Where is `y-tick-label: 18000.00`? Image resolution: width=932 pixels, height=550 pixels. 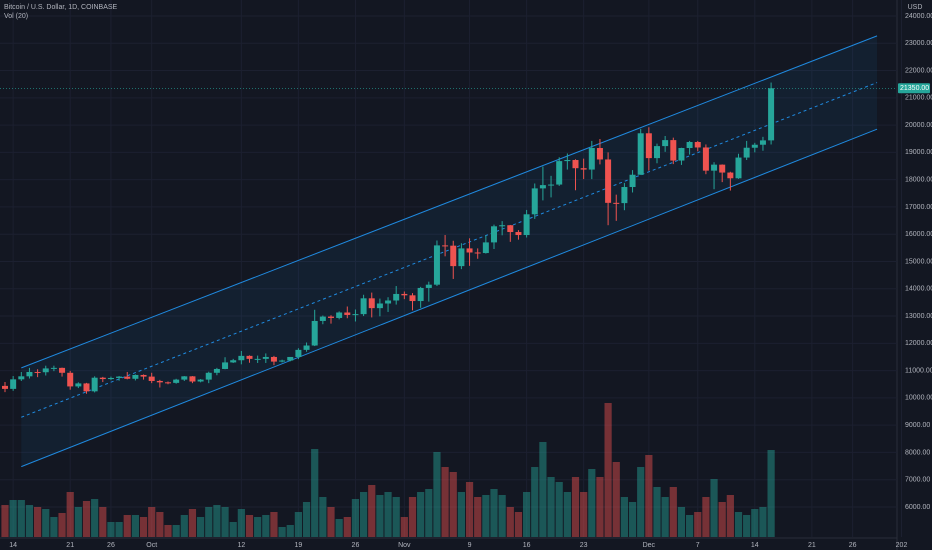
y-tick-label: 18000.00 is located at coordinates (918, 179).